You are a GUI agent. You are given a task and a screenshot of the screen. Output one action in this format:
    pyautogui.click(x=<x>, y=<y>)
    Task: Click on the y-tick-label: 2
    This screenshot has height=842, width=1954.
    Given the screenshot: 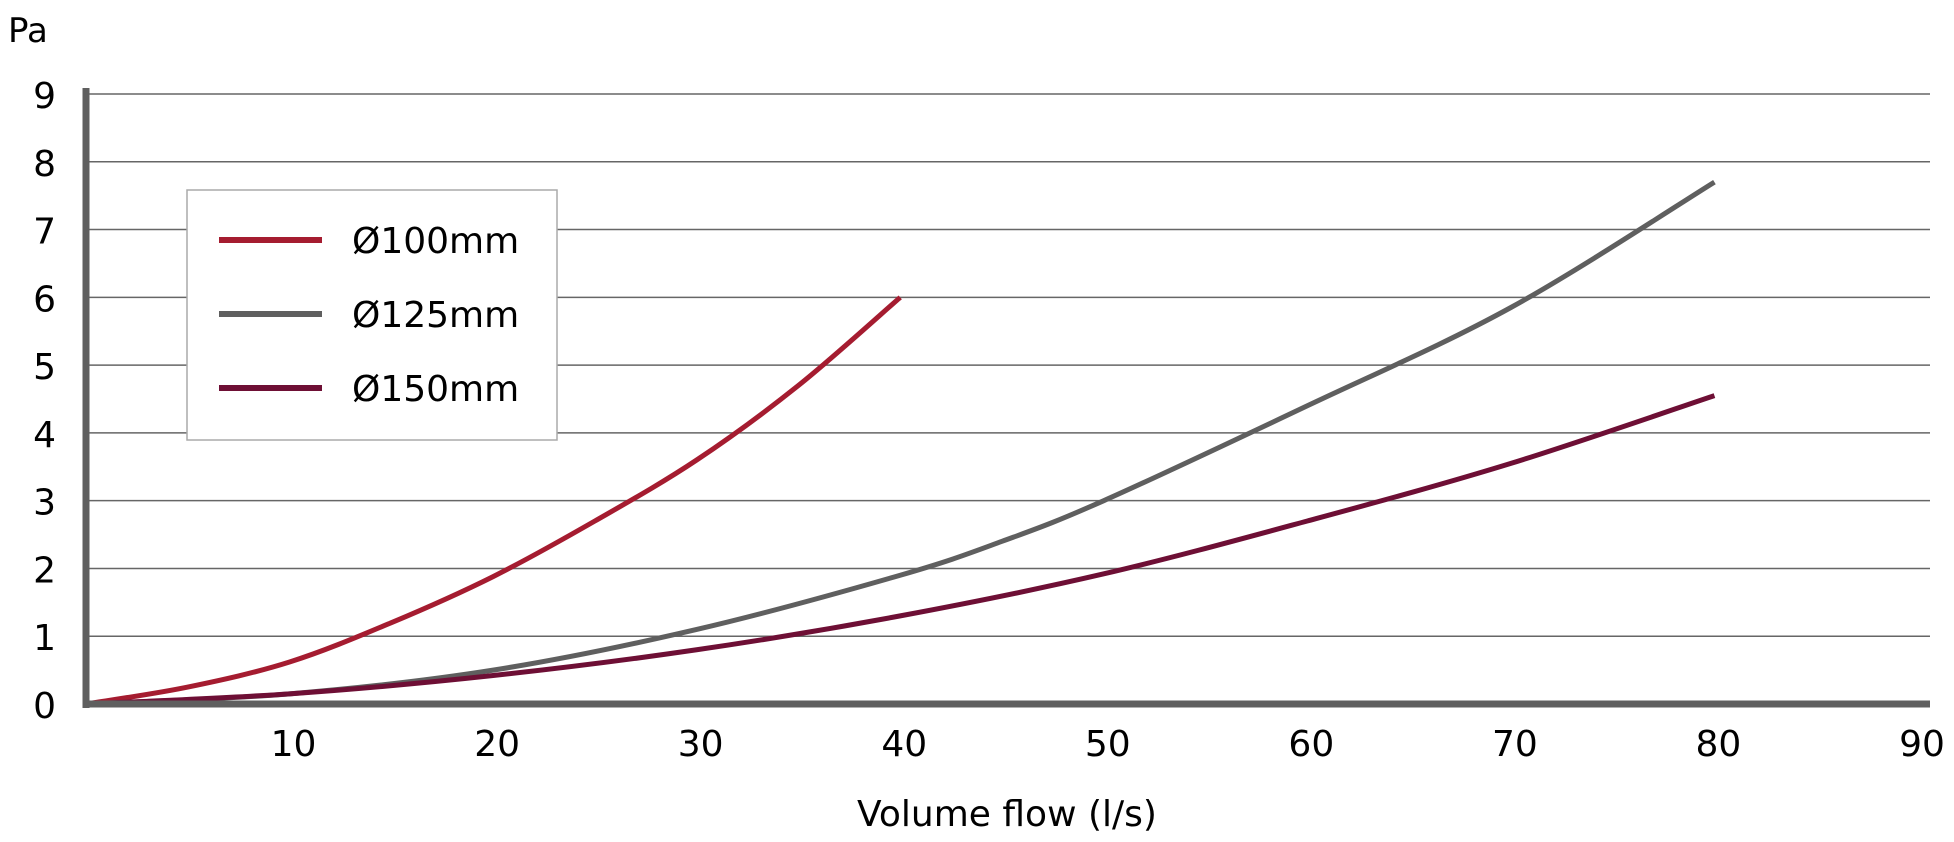 What is the action you would take?
    pyautogui.click(x=44, y=570)
    